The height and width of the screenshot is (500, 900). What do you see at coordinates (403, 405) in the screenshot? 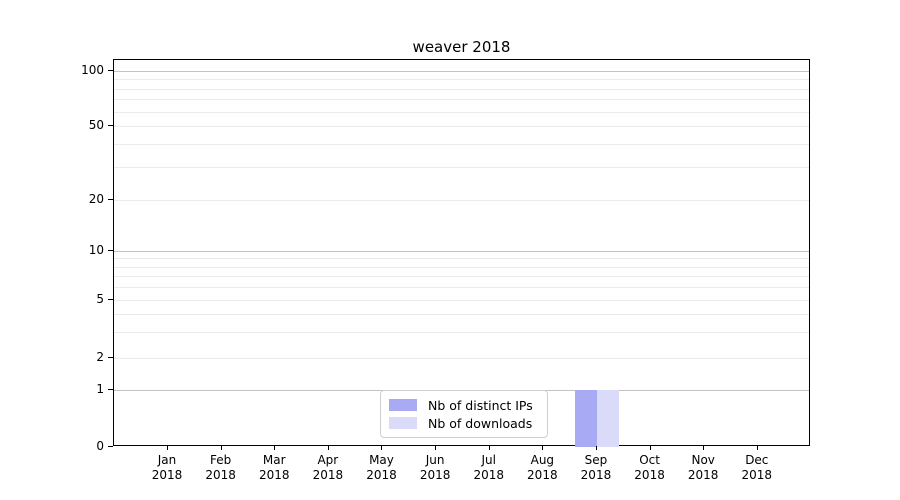
I see `legend-swatch-nb-of-distinct-ips` at bounding box center [403, 405].